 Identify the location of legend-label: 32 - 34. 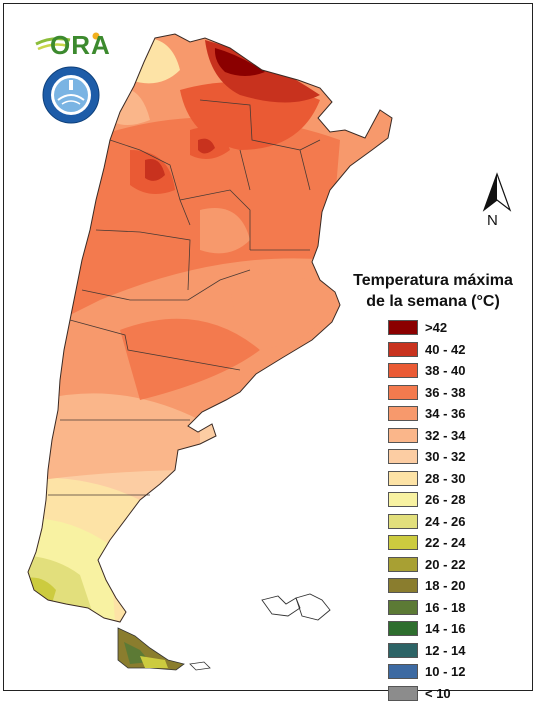
(445, 435).